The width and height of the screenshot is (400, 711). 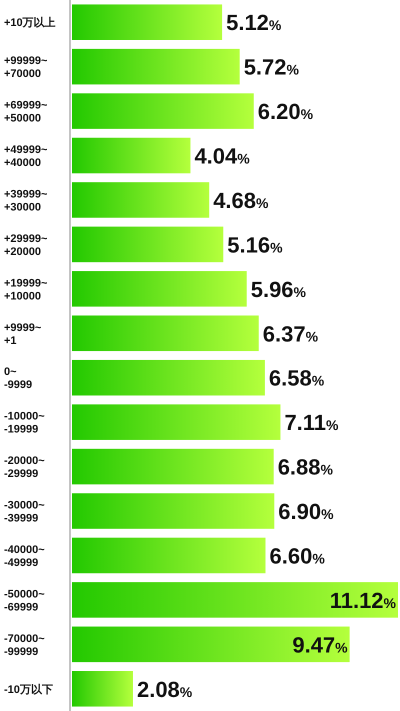 I want to click on data-label: 6.90%, so click(x=306, y=511).